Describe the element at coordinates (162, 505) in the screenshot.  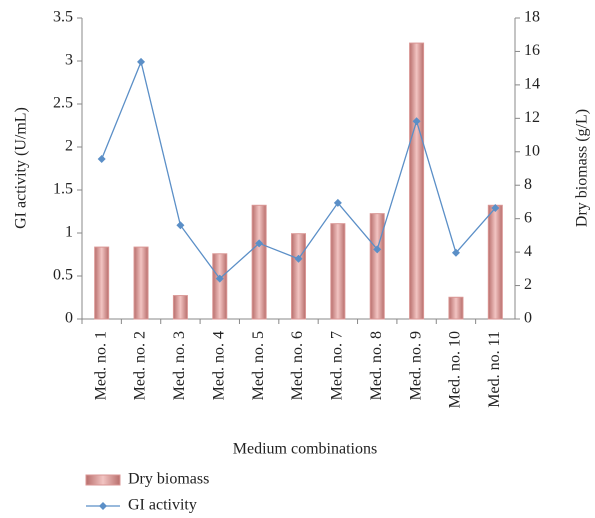
I see `legend-label: GI activity` at that location.